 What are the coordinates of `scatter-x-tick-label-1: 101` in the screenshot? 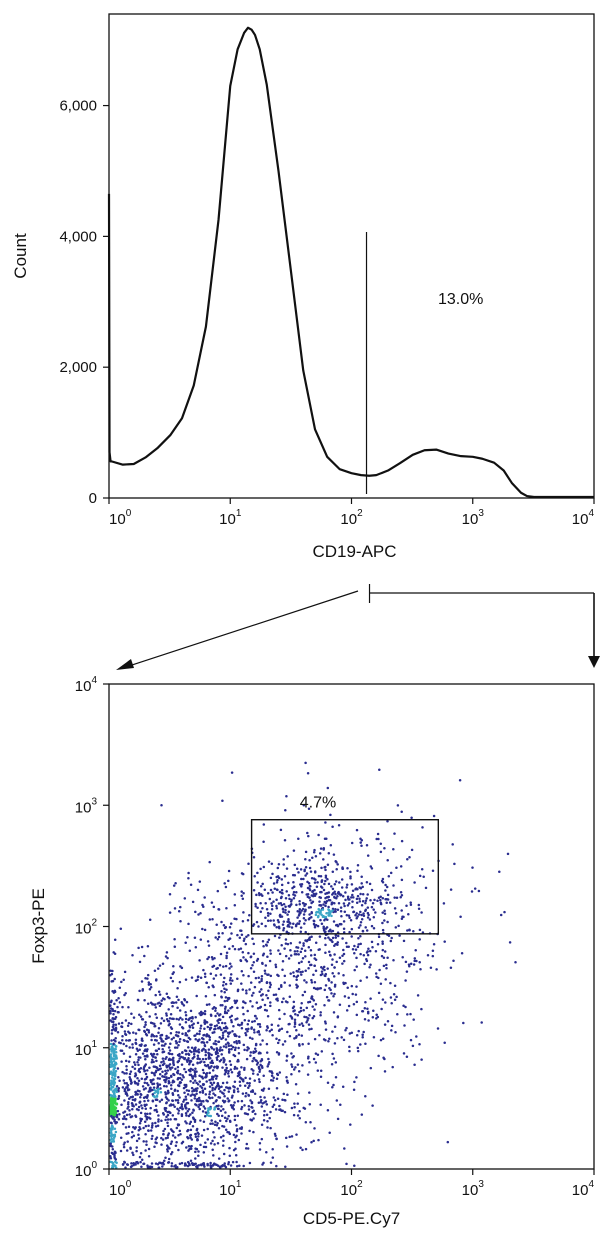 It's located at (230, 1189).